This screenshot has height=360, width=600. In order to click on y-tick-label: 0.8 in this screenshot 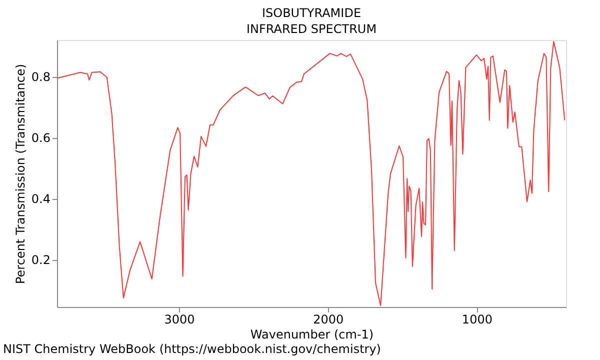, I will do `click(40, 77)`.